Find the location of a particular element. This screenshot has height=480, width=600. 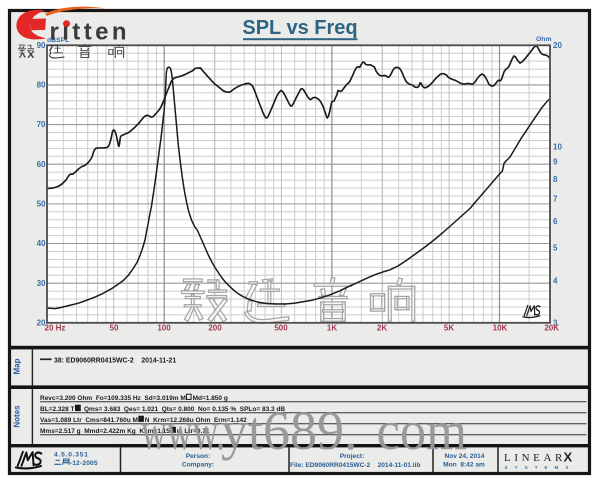

svg-text: Ohm is located at coordinates (543, 39).